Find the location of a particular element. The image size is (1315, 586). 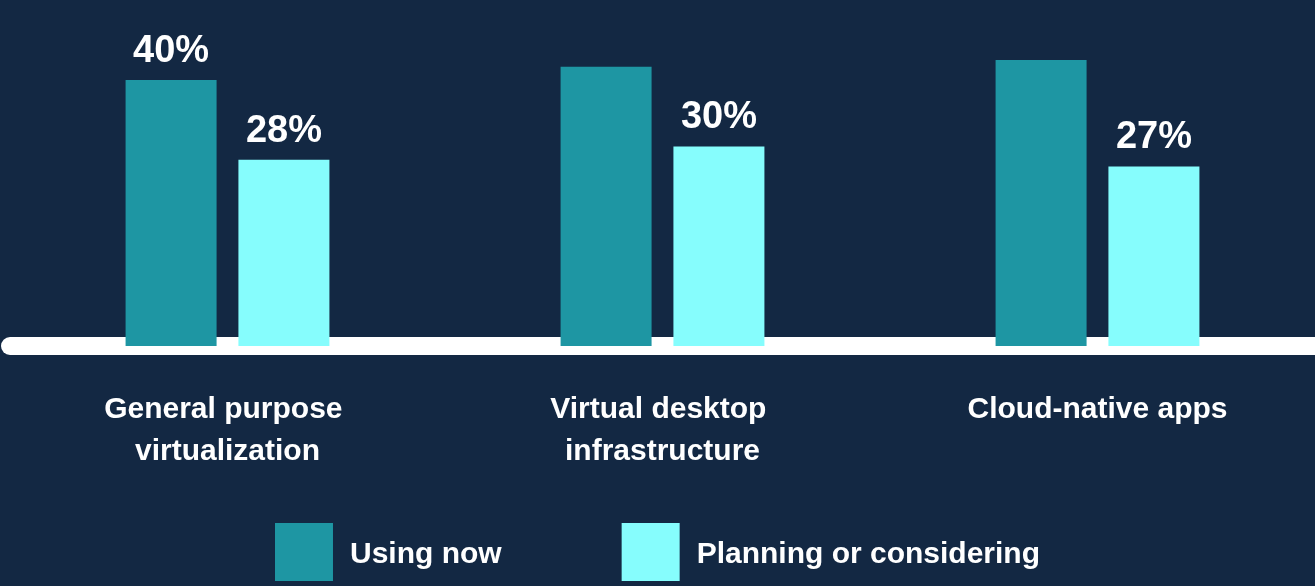

data-label: 30% is located at coordinates (718, 115).